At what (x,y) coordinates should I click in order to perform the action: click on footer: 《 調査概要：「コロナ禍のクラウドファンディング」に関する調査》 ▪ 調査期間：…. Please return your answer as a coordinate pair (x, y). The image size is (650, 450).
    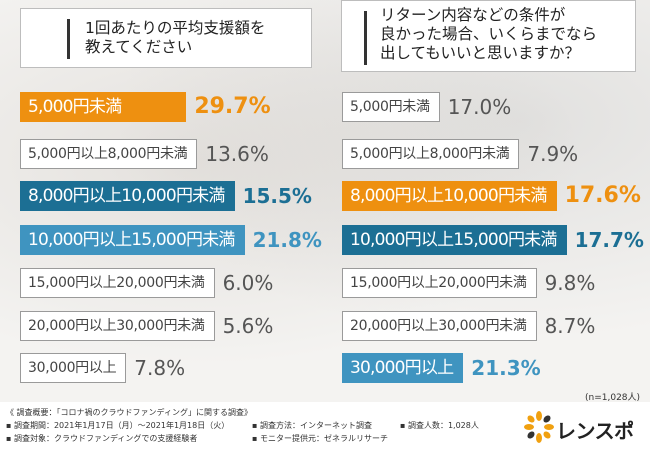
    Looking at the image, I should click on (325, 426).